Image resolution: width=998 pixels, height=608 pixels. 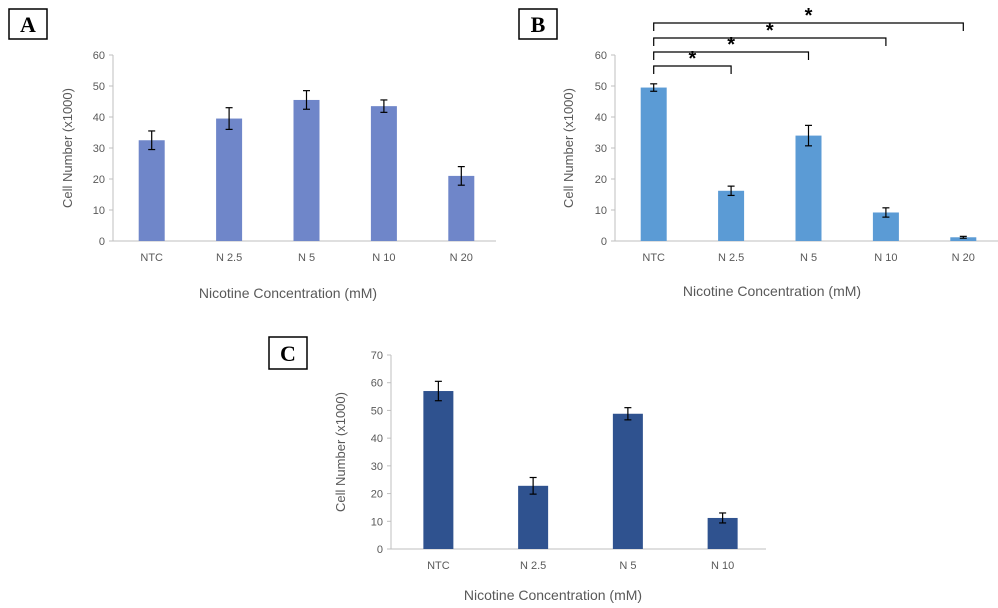 I want to click on panel-c-y-tick-label: 20, so click(x=377, y=495).